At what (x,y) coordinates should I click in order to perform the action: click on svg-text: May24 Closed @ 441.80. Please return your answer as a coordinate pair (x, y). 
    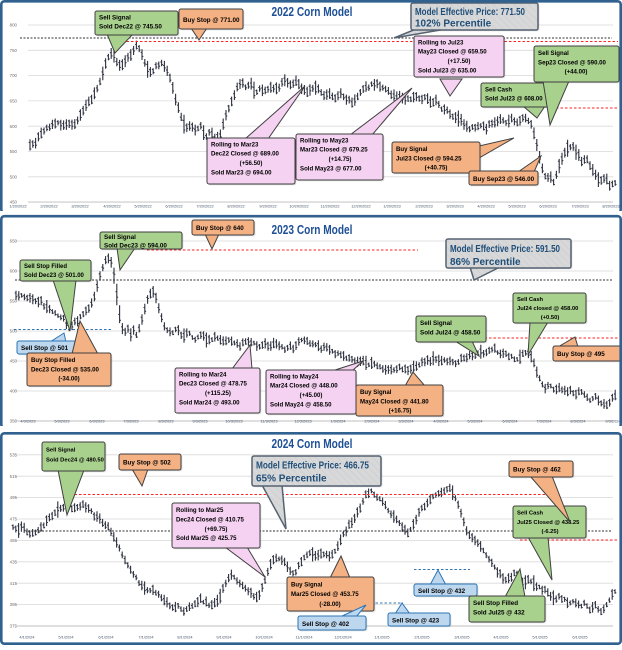
    Looking at the image, I should click on (394, 401).